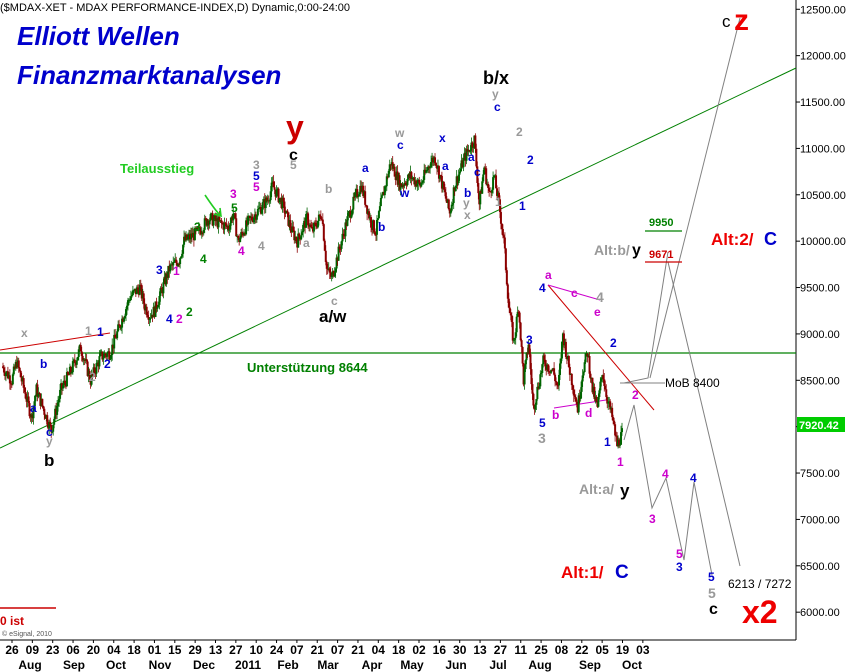 The height and width of the screenshot is (672, 849). Describe the element at coordinates (29, 665) in the screenshot. I see `x-month-label: Aug` at that location.